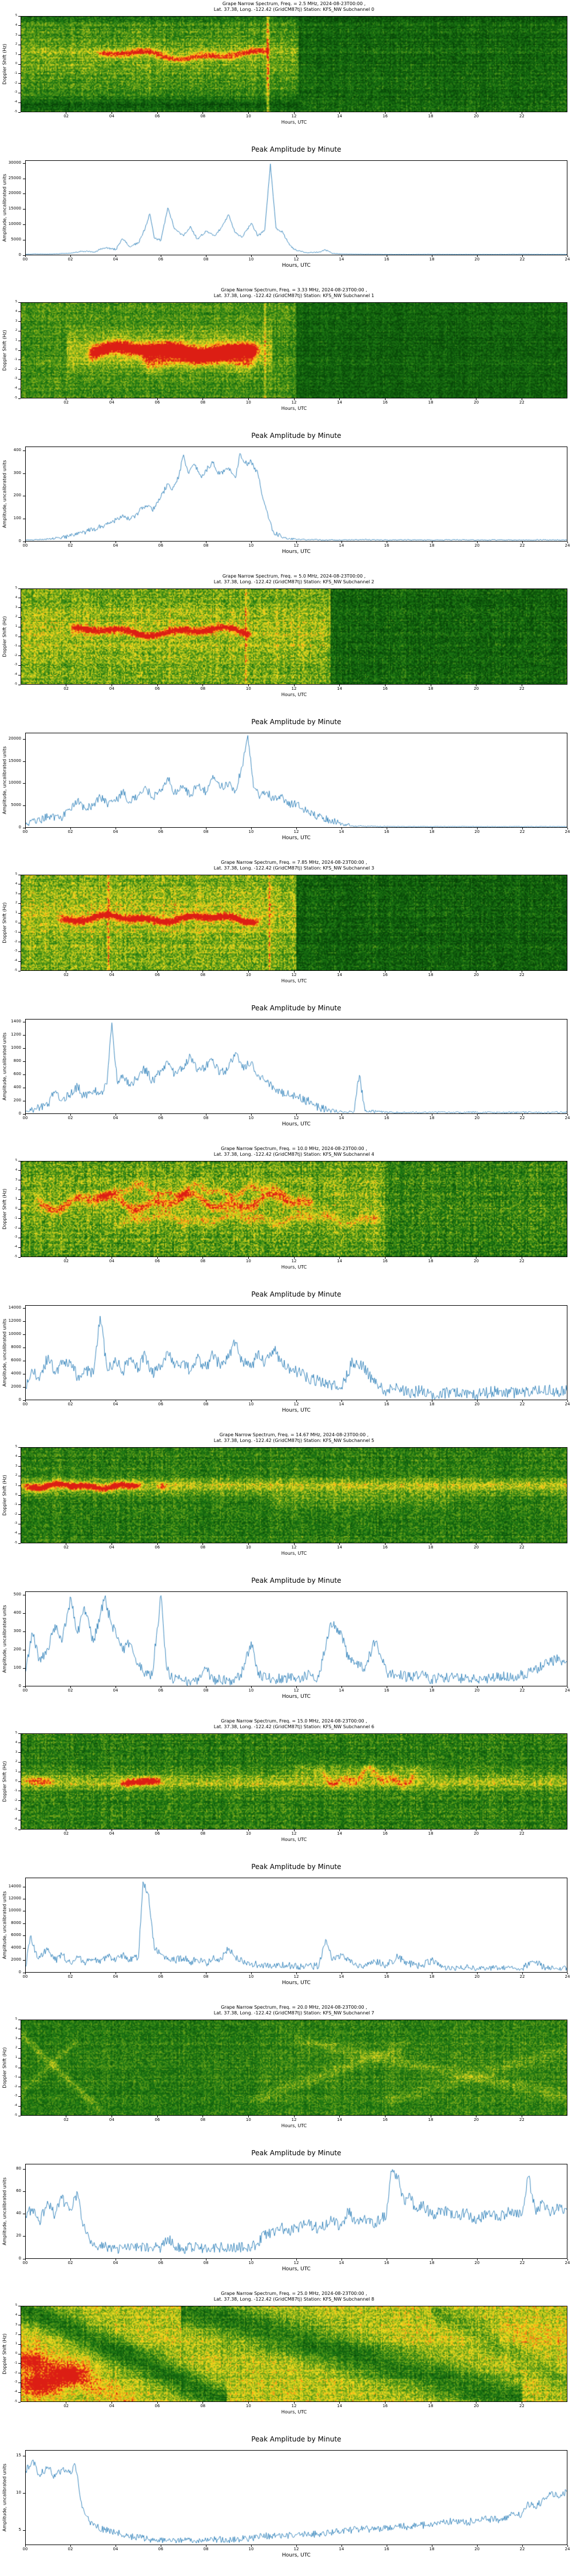  I want to click on y-tick-label: 0, so click(19, 1971).